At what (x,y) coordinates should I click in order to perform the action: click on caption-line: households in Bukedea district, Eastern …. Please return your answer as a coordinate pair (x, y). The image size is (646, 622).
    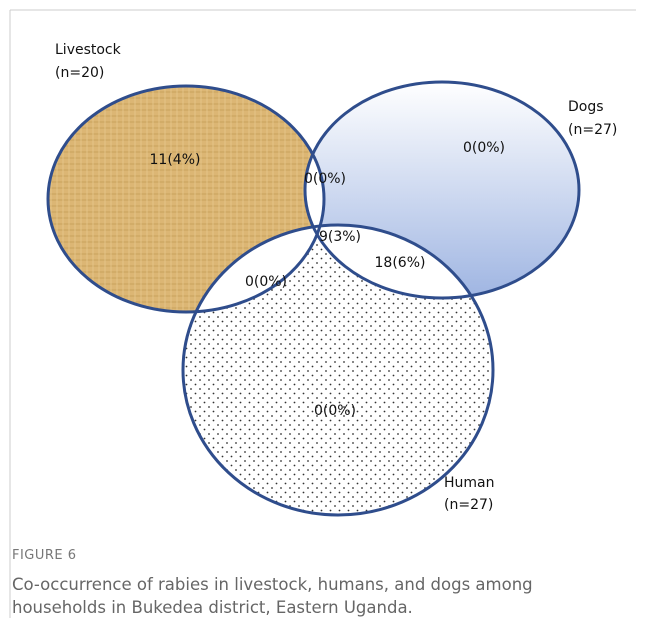
    Looking at the image, I should click on (212, 607).